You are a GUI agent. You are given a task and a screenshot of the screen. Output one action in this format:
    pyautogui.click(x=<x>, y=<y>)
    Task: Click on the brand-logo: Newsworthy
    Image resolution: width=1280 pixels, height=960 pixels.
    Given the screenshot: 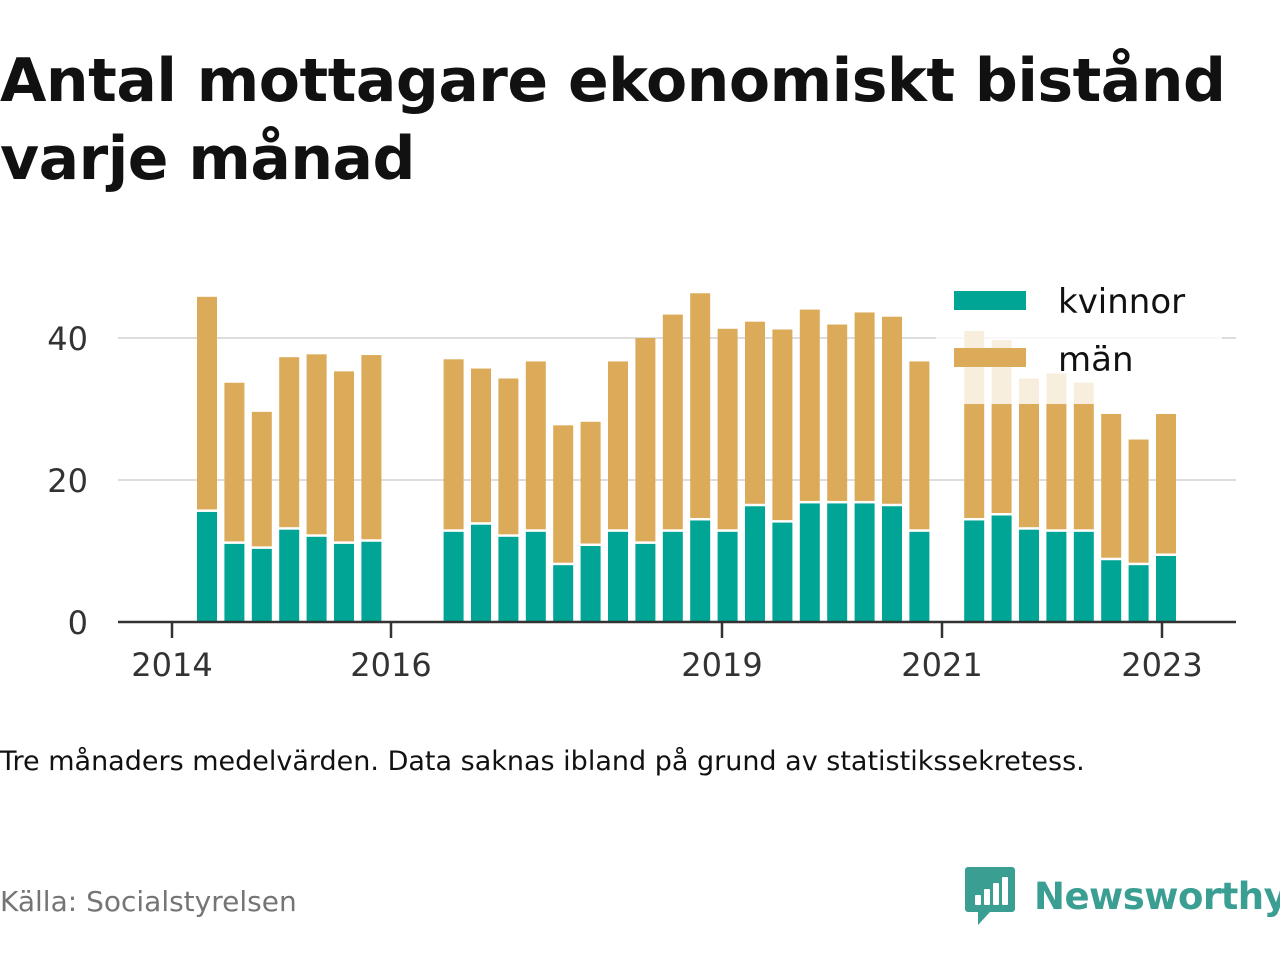 What is the action you would take?
    pyautogui.click(x=1122, y=896)
    